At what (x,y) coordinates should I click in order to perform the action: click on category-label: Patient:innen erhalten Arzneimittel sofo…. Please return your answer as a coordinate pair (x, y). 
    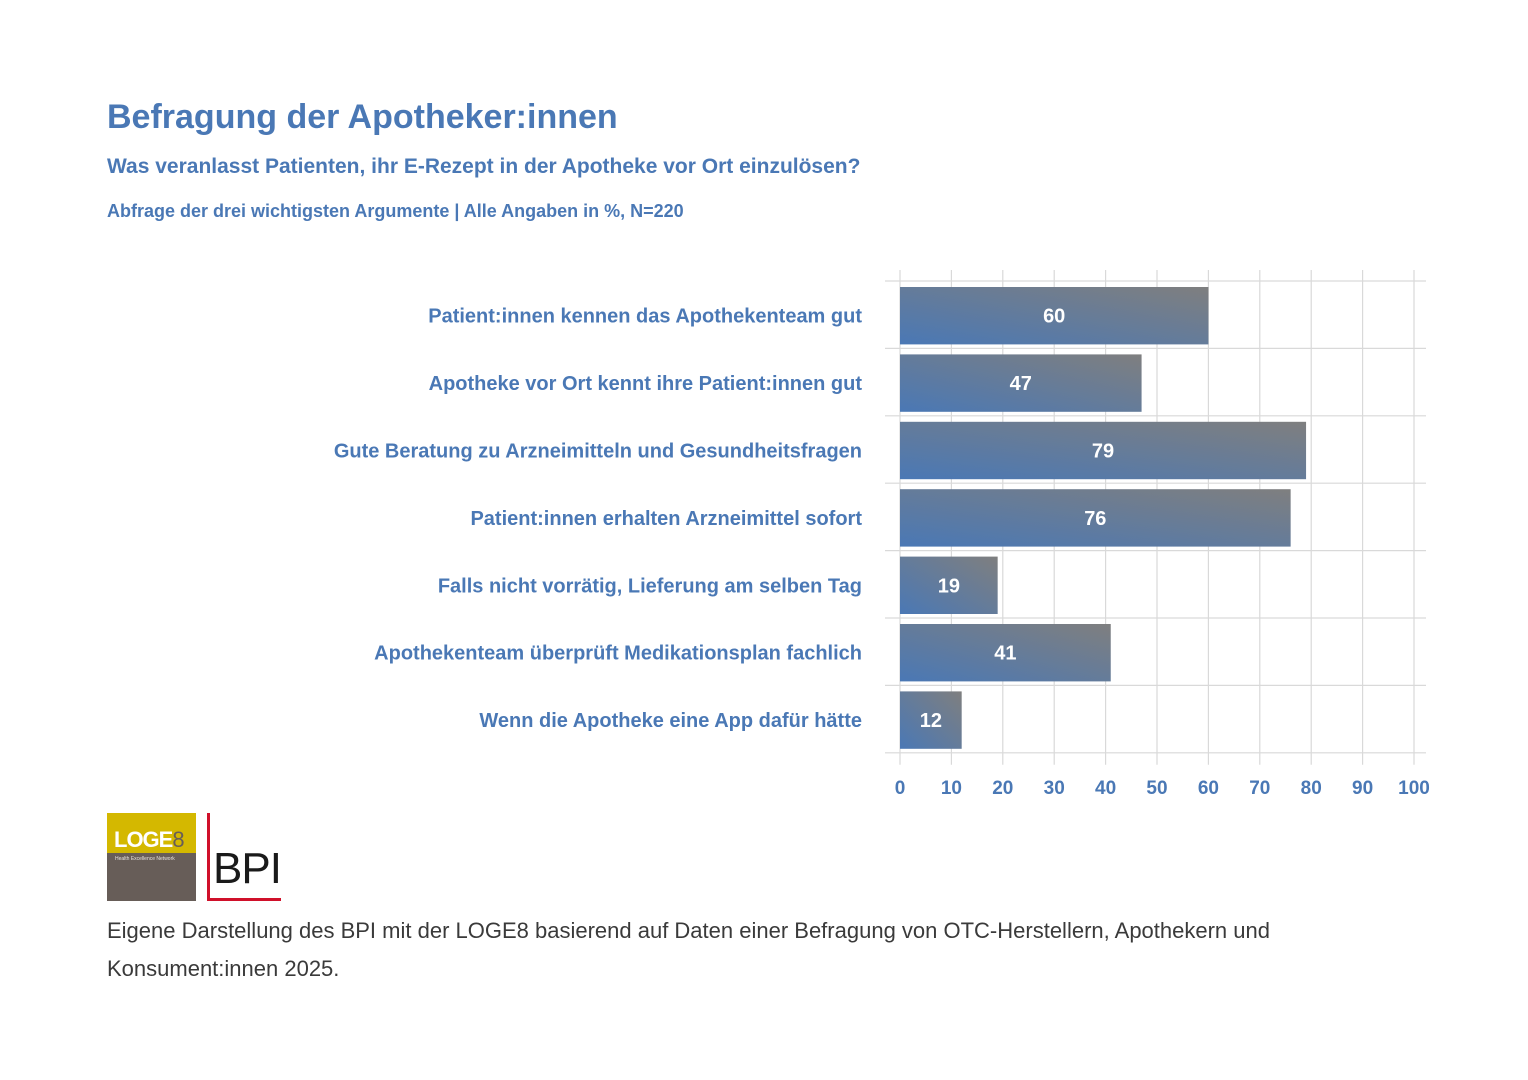
    Looking at the image, I should click on (666, 519).